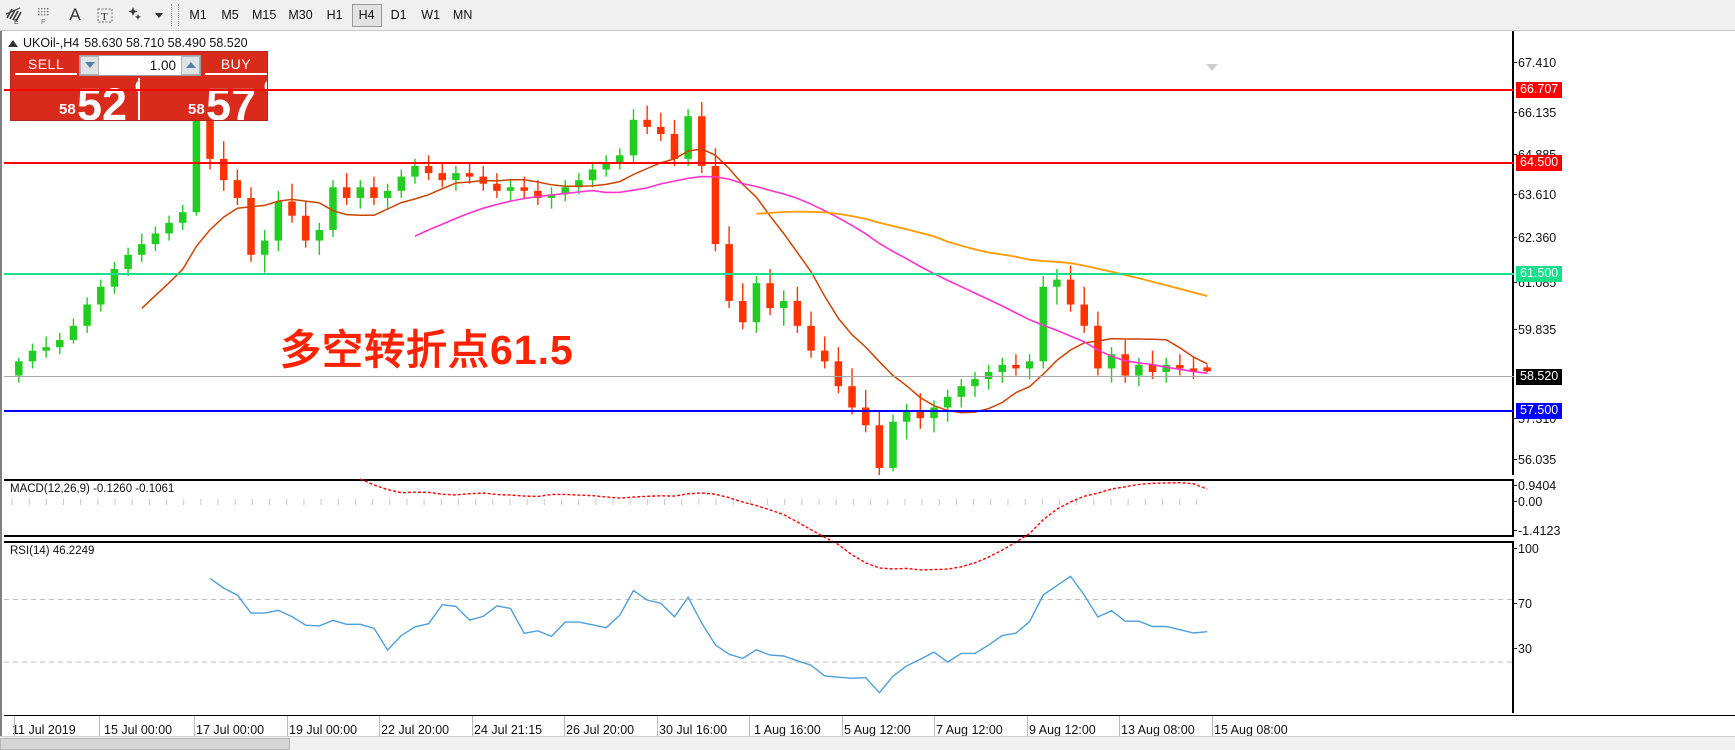 The width and height of the screenshot is (1735, 750). What do you see at coordinates (89, 65) in the screenshot?
I see `volume-decrement-button` at bounding box center [89, 65].